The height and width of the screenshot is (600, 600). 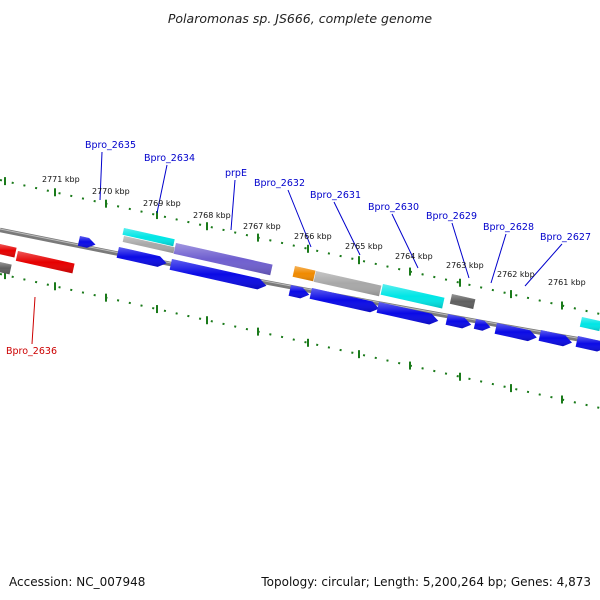 I want to click on gene-feature-bpro-2631-gray, so click(x=347, y=284).